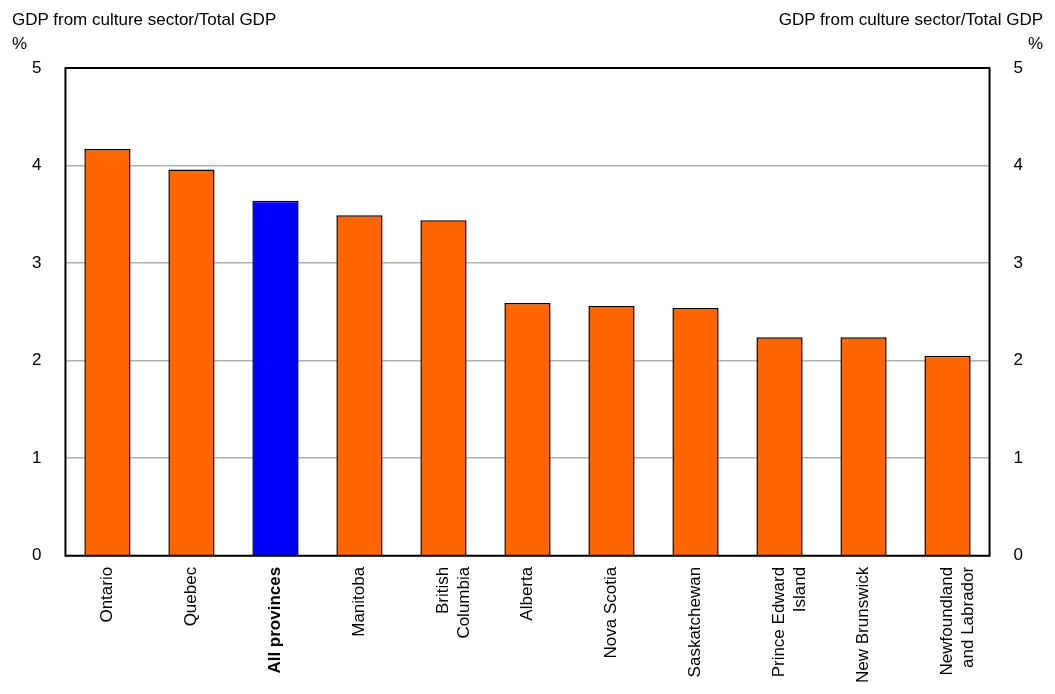 The height and width of the screenshot is (694, 1055). Describe the element at coordinates (36, 457) in the screenshot. I see `y-tick-label: 1` at that location.